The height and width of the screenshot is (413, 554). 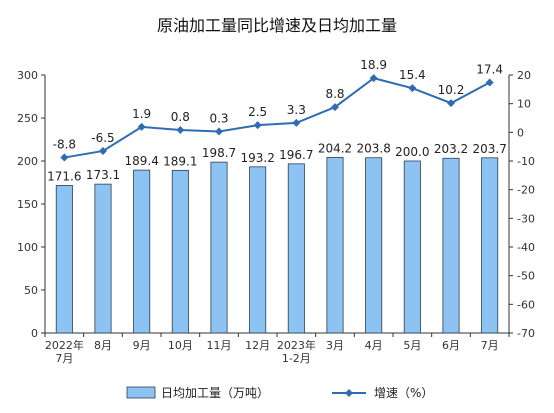 What do you see at coordinates (257, 345) in the screenshot?
I see `x-tick-label: 12月` at bounding box center [257, 345].